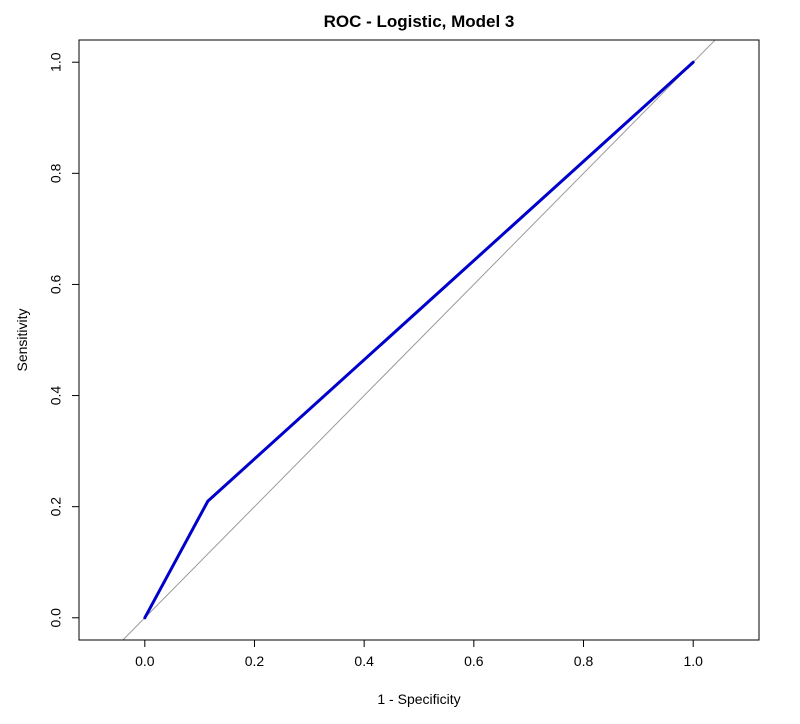 Image resolution: width=800 pixels, height=724 pixels. I want to click on x-tick-label: 1.0, so click(693, 661).